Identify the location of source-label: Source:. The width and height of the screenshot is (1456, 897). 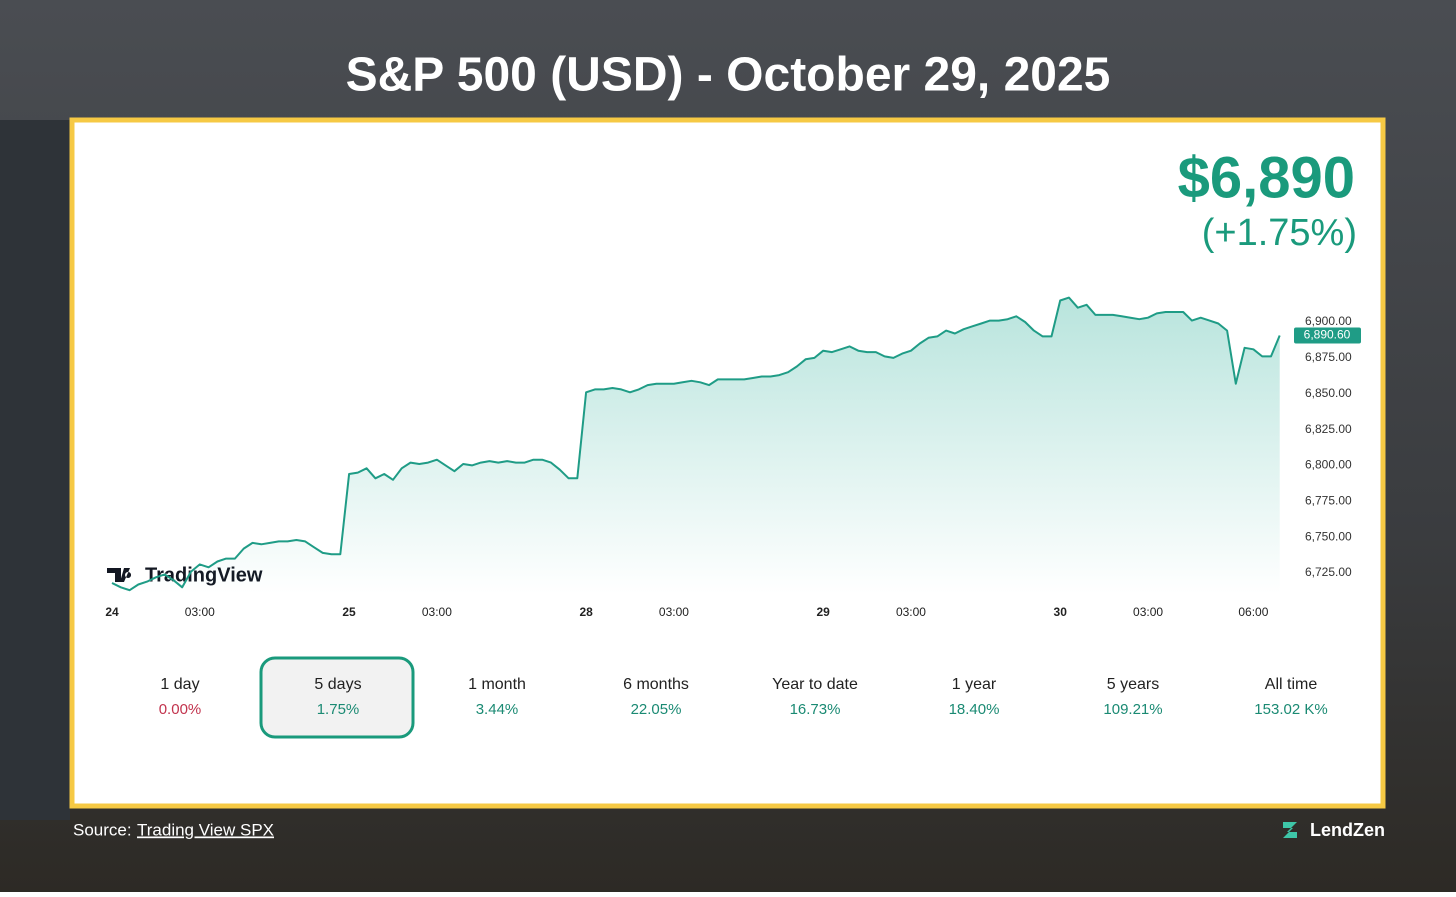
(102, 829).